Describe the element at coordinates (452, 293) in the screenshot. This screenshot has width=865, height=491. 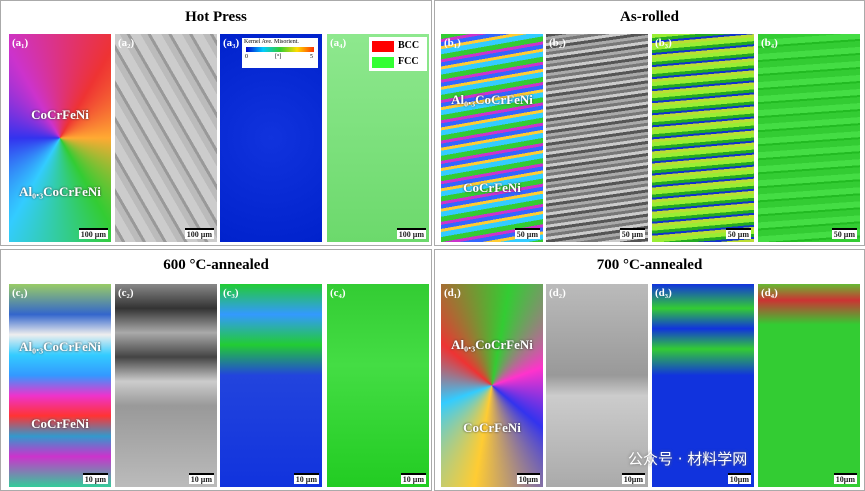
I see `panel-label: (d₁)` at that location.